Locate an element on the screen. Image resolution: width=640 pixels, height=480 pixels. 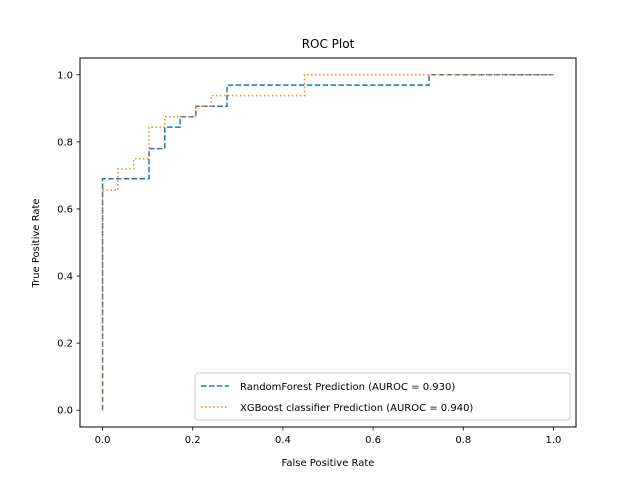
x-tick-label: 0.0 is located at coordinates (103, 440).